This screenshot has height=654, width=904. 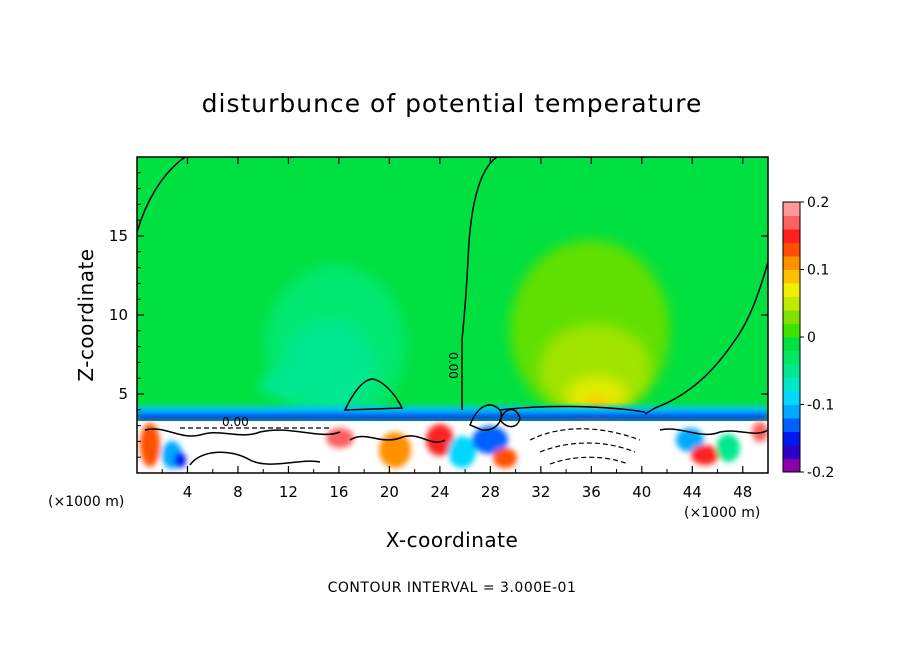 What do you see at coordinates (86, 314) in the screenshot?
I see `y-axis-title: Z-coordinate` at bounding box center [86, 314].